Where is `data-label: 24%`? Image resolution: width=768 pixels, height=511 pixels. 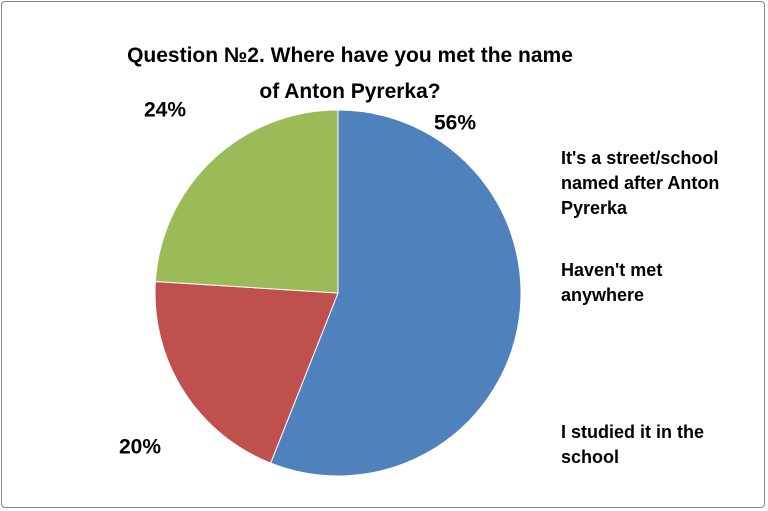 data-label: 24% is located at coordinates (165, 110).